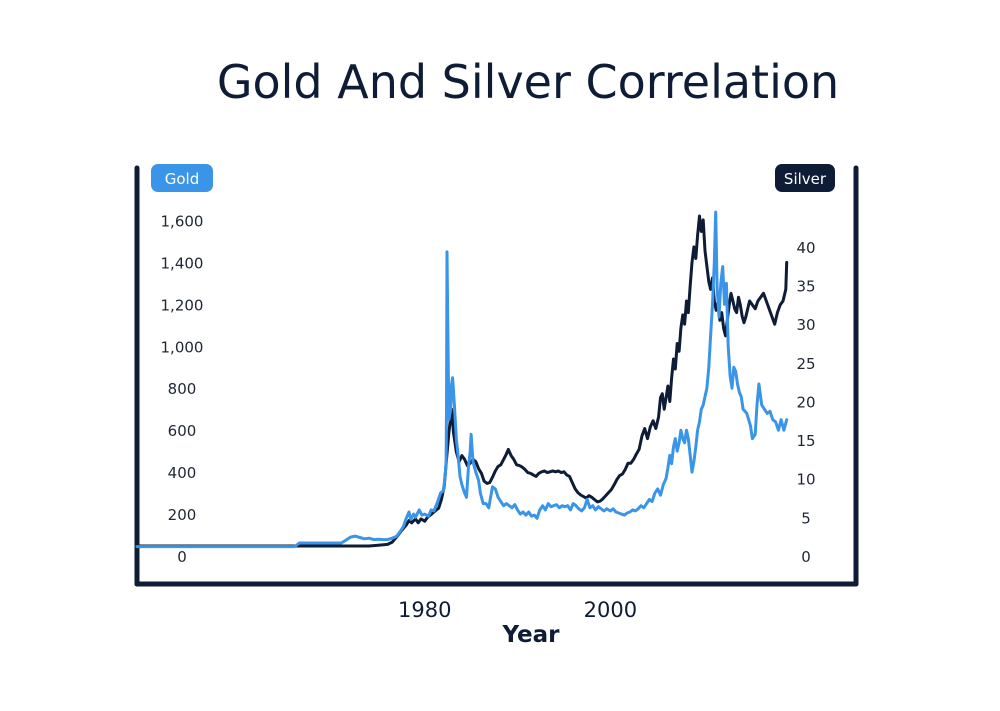  I want to click on silver-axis-label: Silver, so click(805, 179).